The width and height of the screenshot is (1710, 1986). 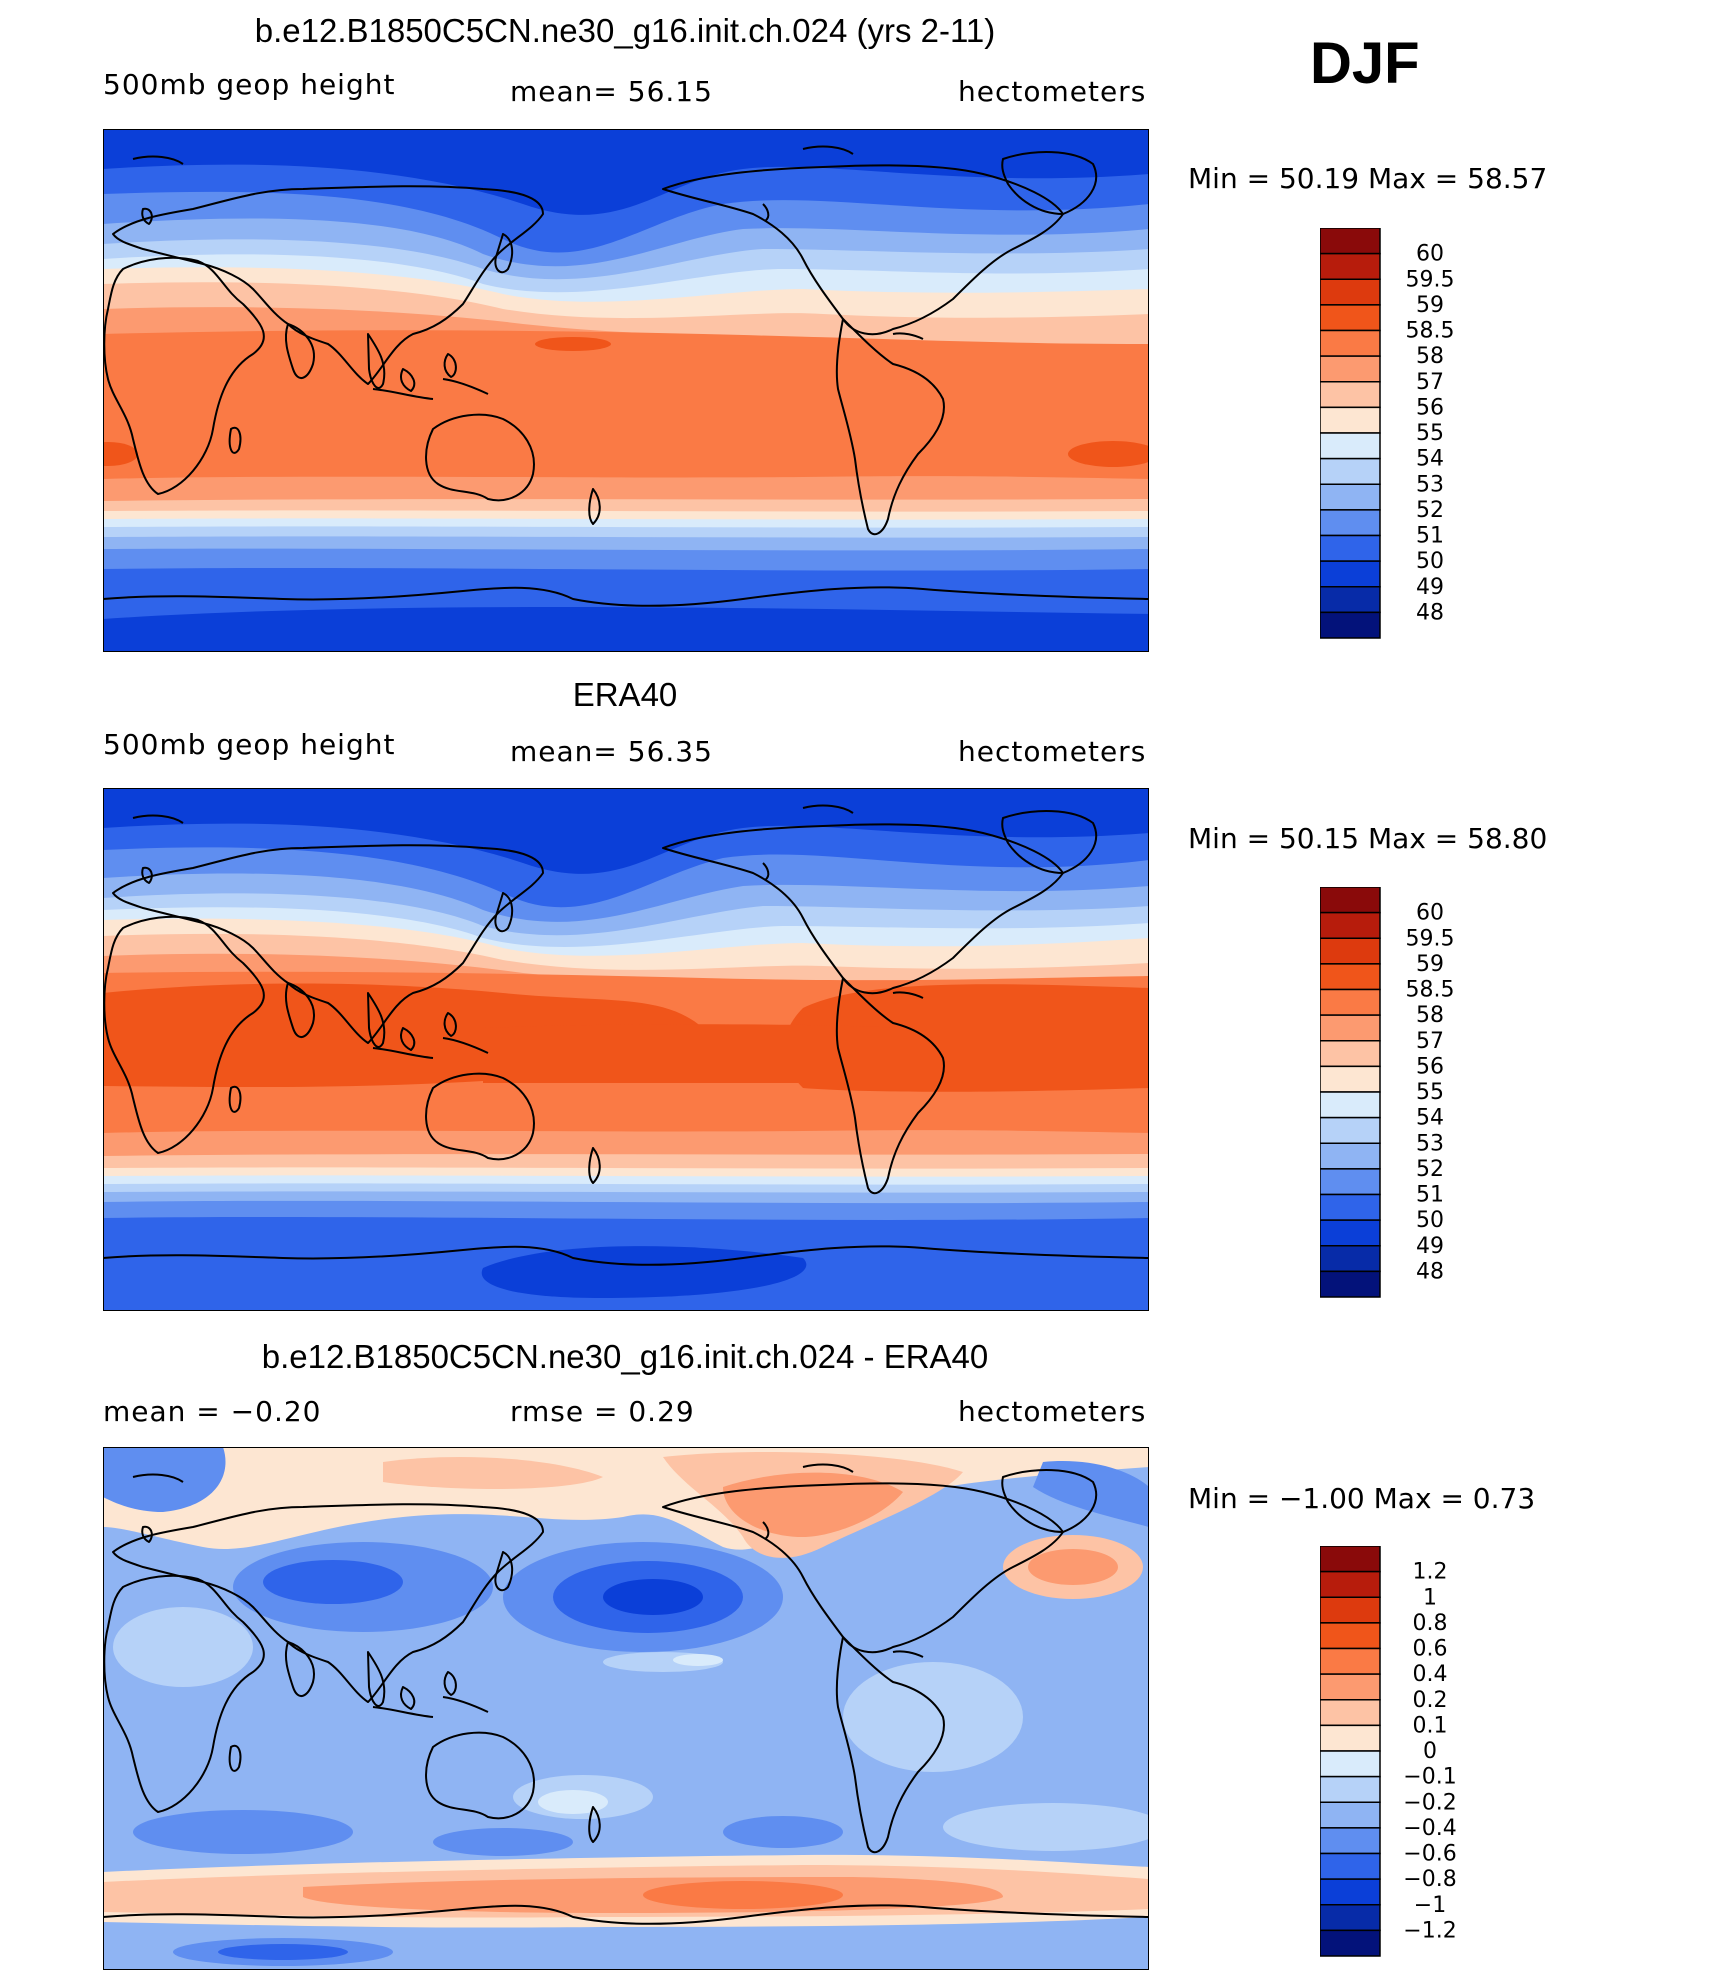 I want to click on panel-1-left-text: 500mb geop height, so click(x=249, y=84).